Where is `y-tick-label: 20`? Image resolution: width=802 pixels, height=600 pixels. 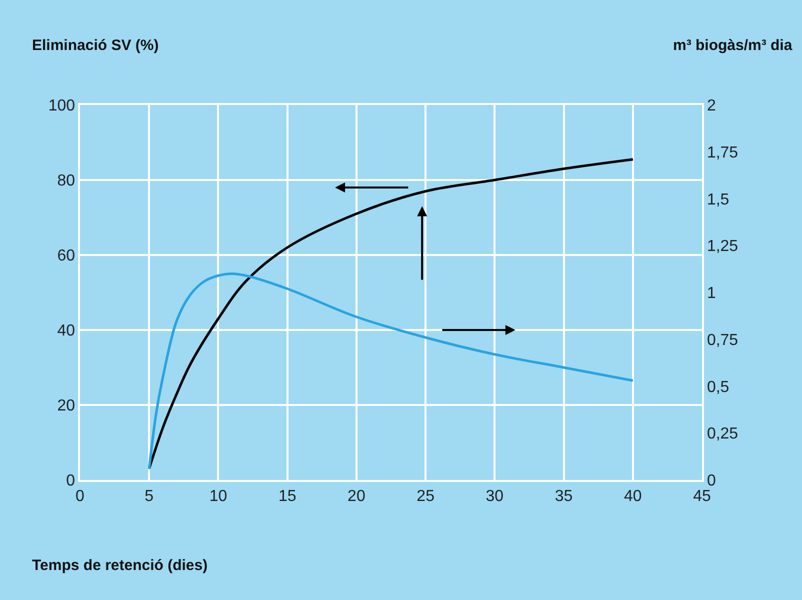
y-tick-label: 20 is located at coordinates (66, 406).